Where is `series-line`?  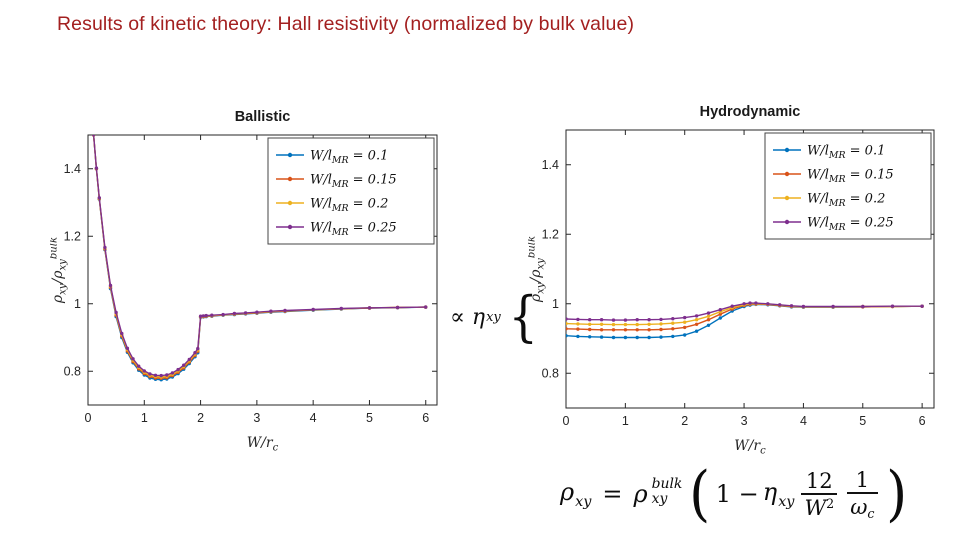
series-line is located at coordinates (745, 311).